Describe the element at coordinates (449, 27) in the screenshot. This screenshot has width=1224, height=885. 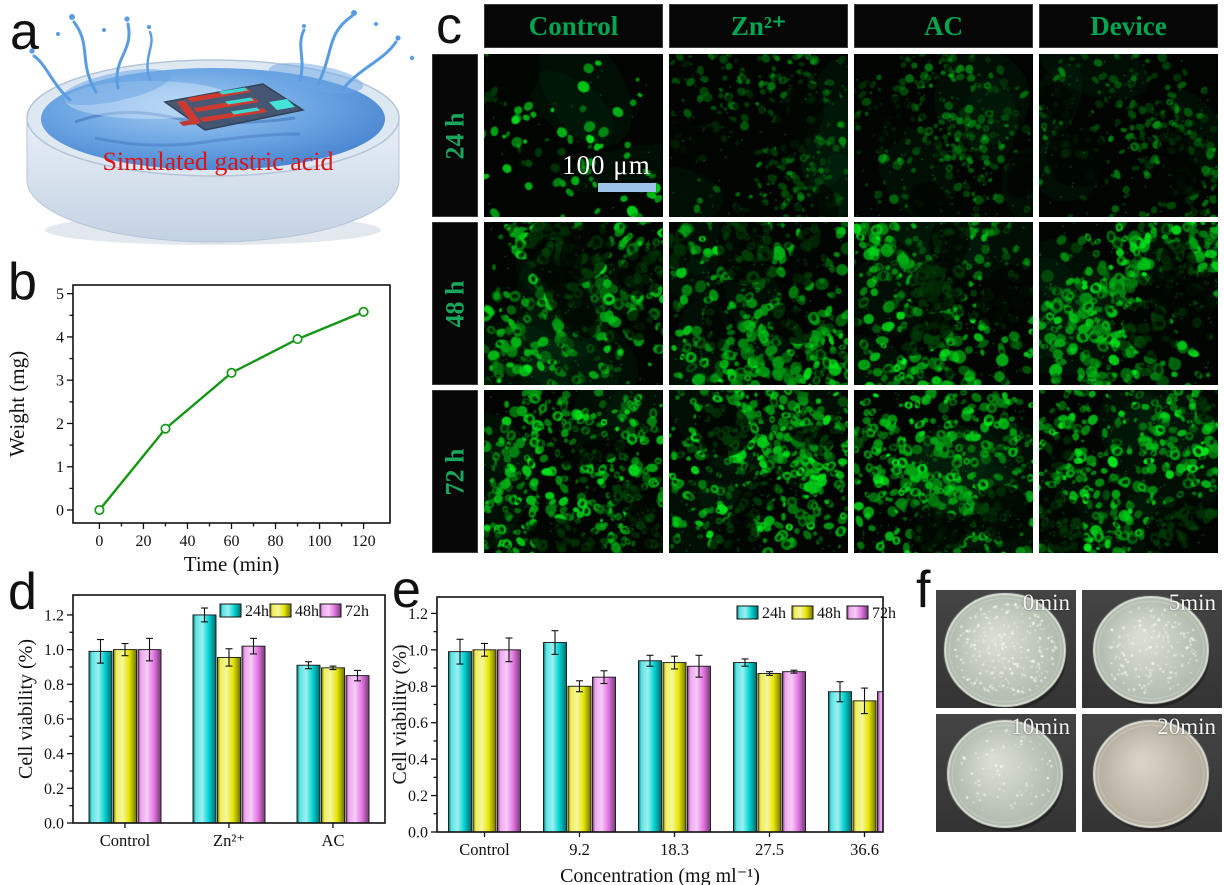
I see `panel-label-c: c` at that location.